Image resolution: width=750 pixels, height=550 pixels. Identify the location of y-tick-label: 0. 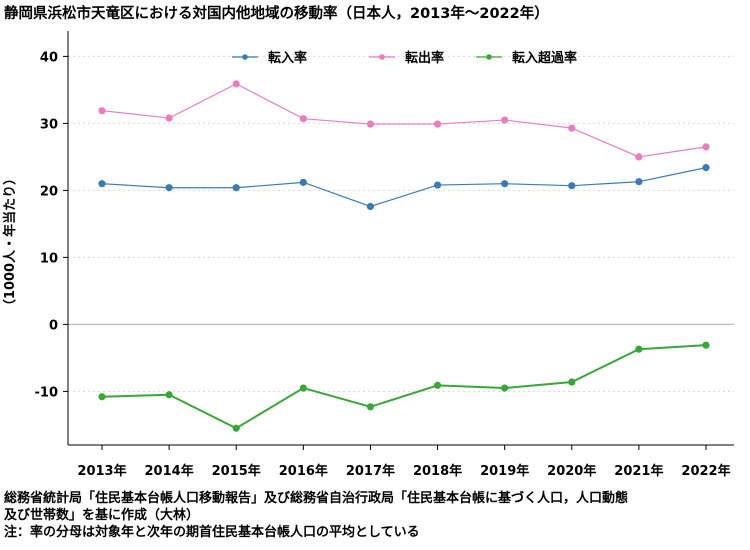
(53, 325).